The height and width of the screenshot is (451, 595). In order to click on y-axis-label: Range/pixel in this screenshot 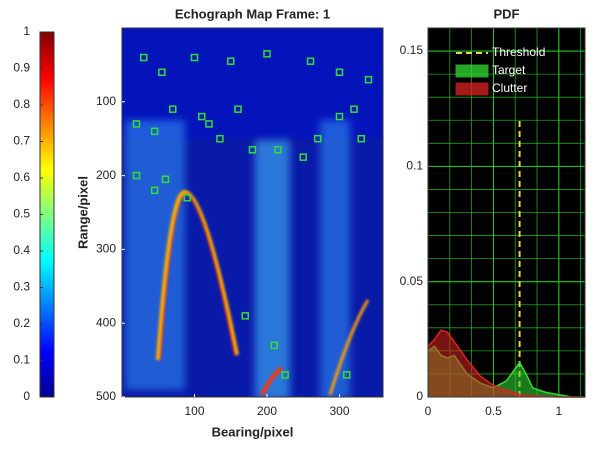, I will do `click(82, 212)`.